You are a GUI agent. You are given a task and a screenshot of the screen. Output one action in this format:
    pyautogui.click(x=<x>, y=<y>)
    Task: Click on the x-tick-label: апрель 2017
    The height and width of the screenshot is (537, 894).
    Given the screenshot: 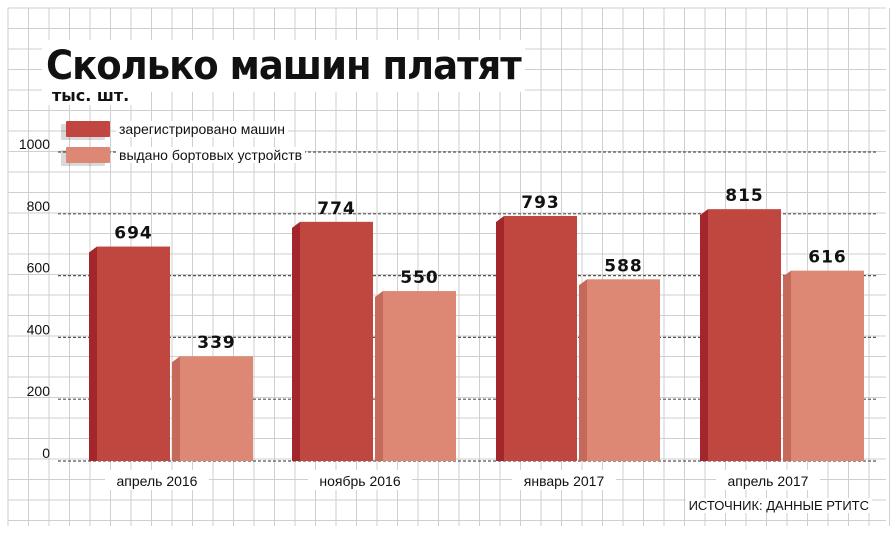 What is the action you would take?
    pyautogui.click(x=768, y=481)
    